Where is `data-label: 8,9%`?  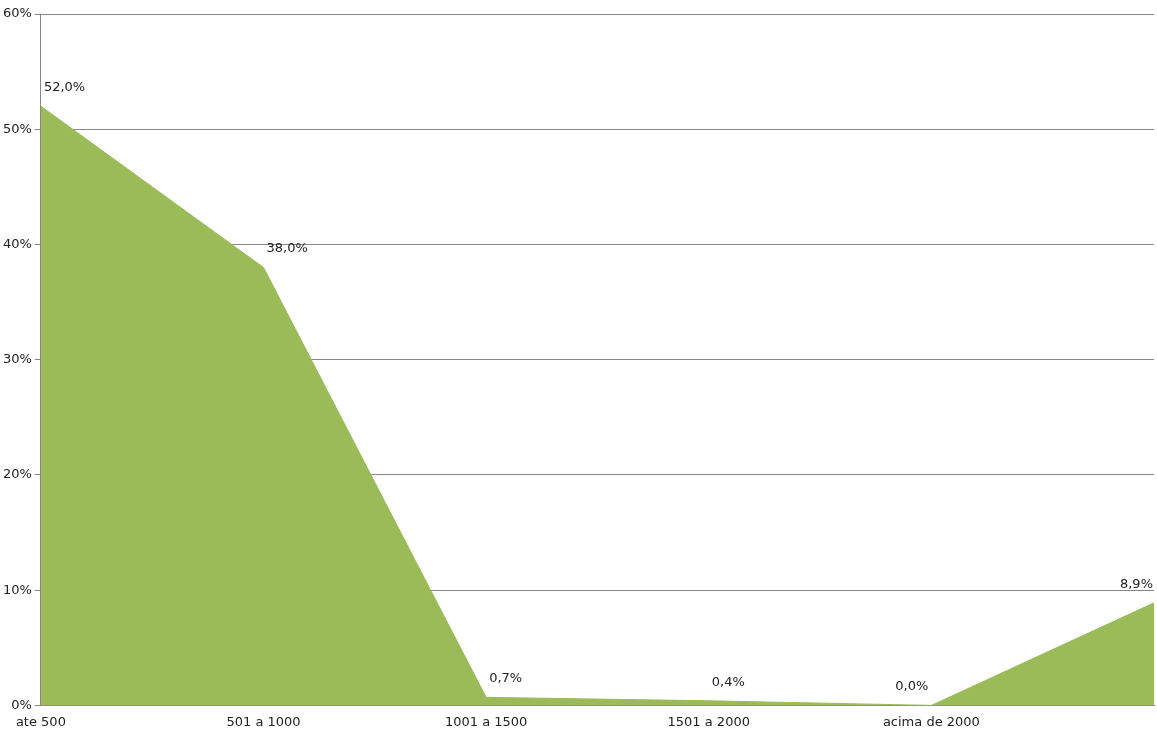 data-label: 8,9% is located at coordinates (1136, 583).